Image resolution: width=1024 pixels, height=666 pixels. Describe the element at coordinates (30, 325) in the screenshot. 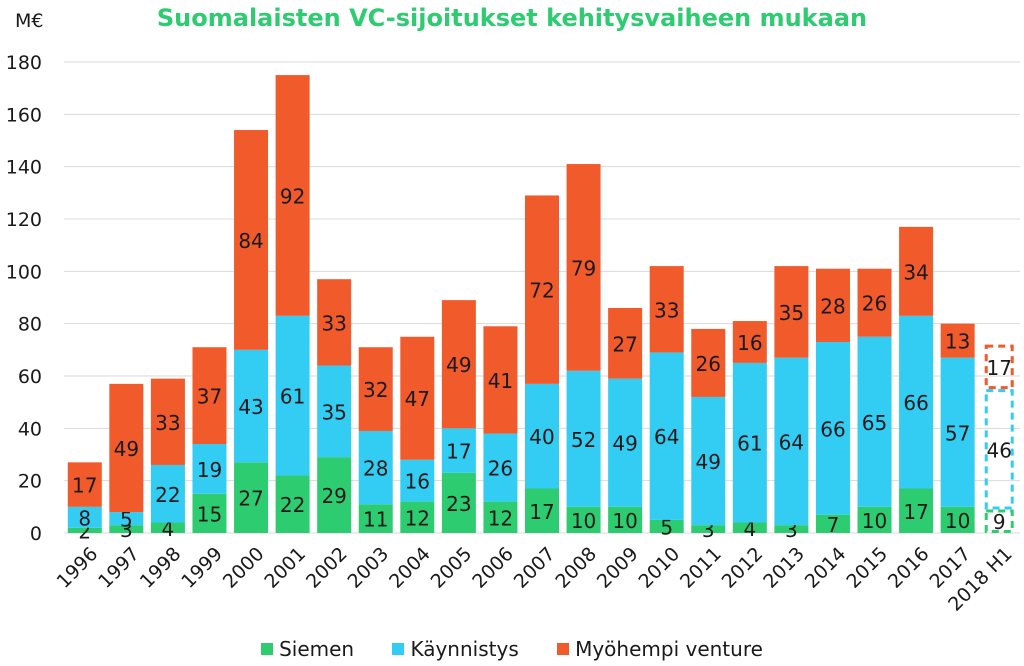

I see `y-tick-label: 80` at that location.